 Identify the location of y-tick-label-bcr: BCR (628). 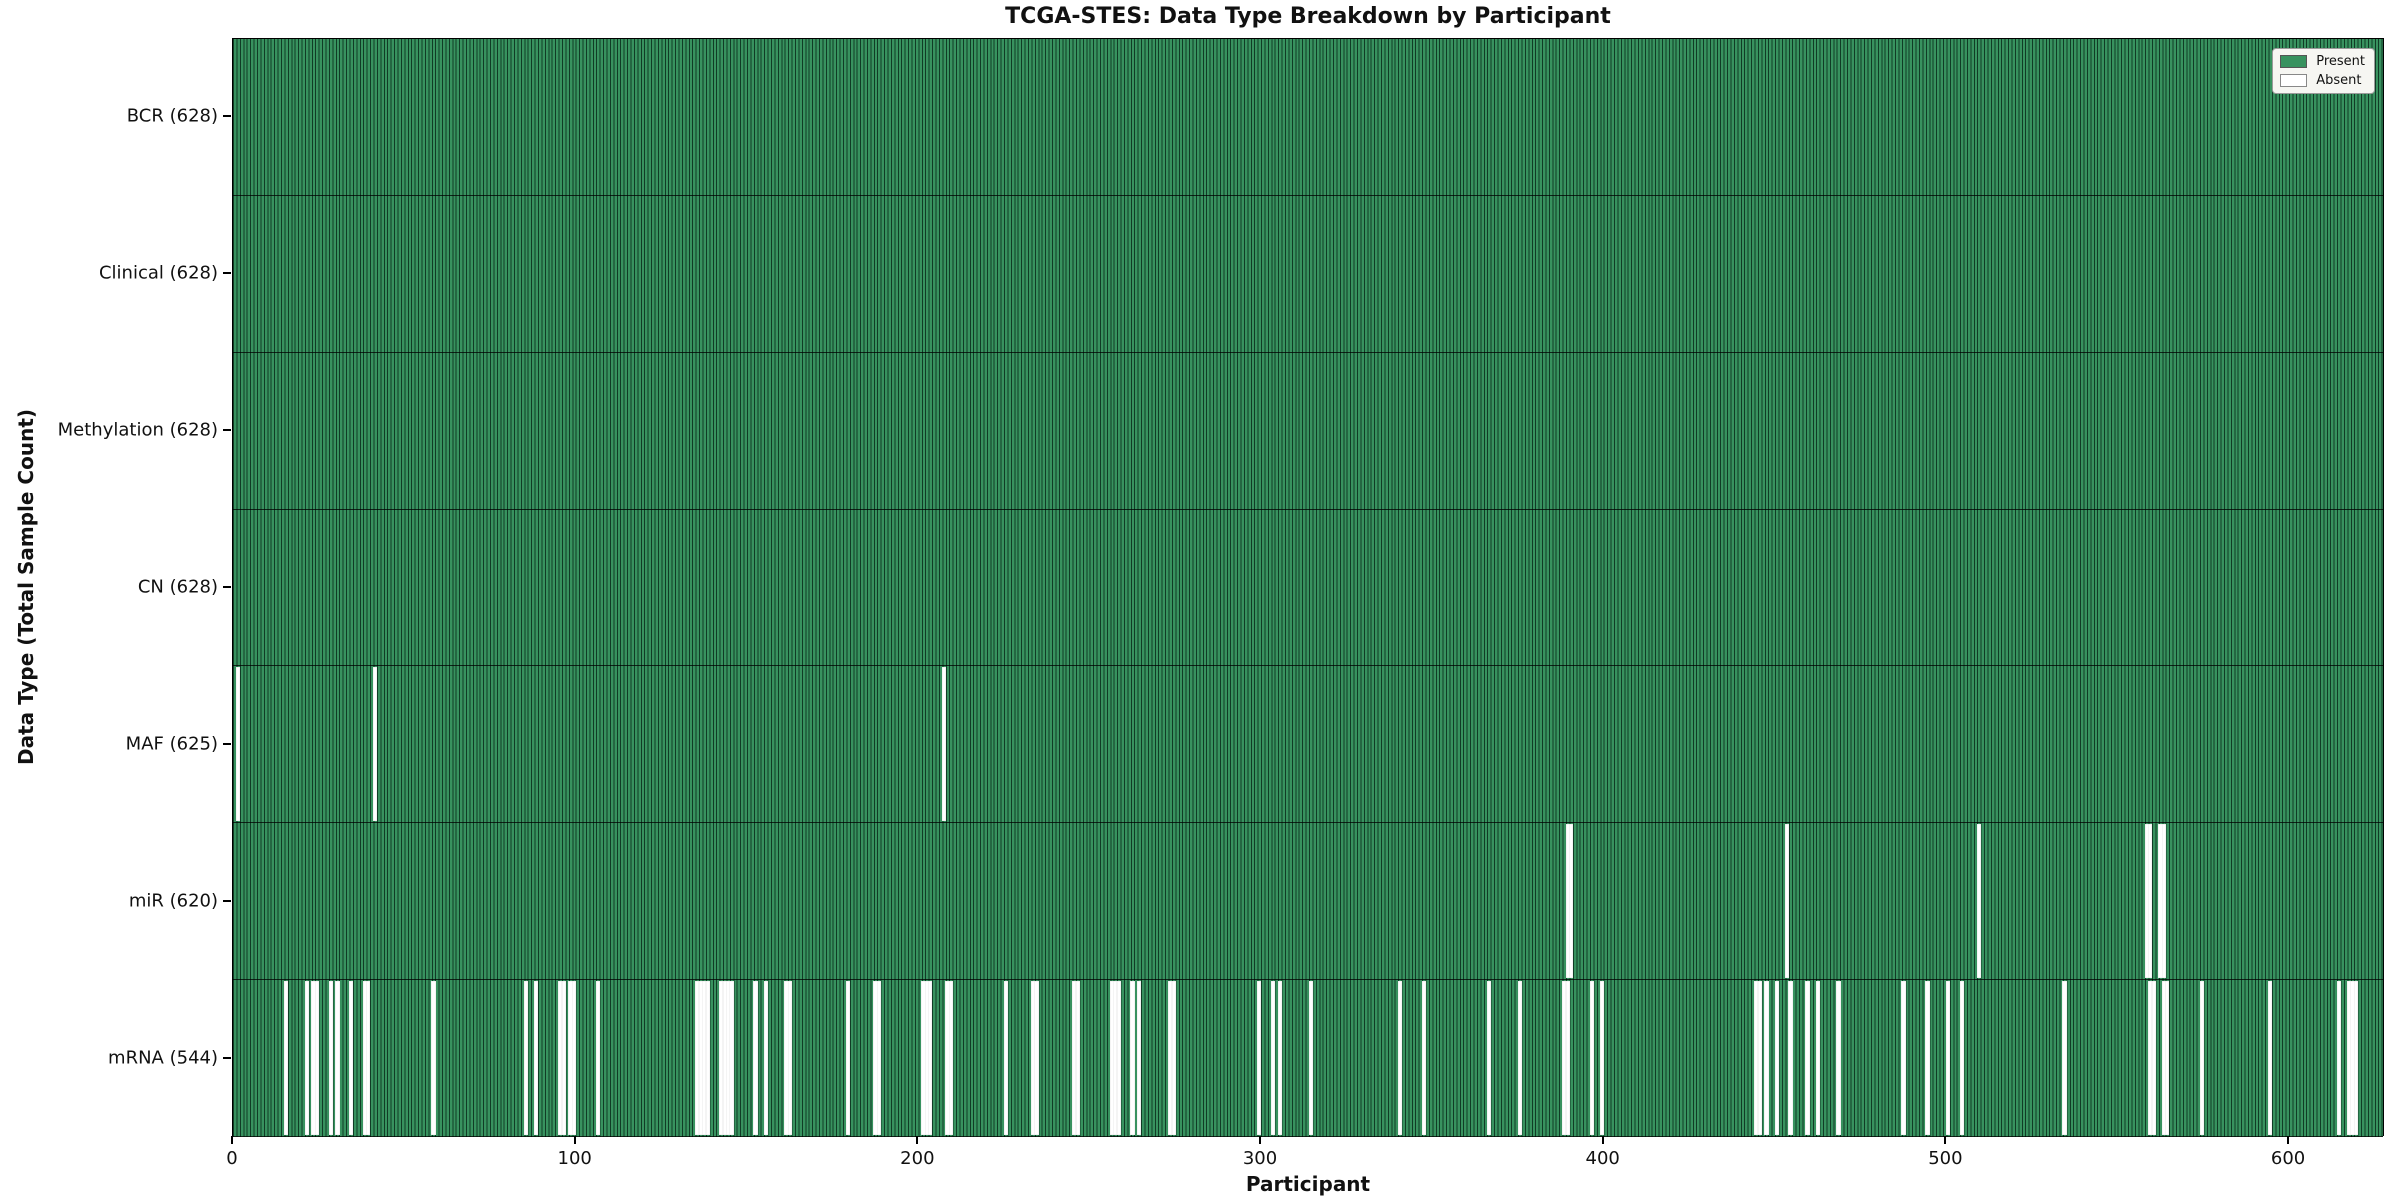
(172, 116).